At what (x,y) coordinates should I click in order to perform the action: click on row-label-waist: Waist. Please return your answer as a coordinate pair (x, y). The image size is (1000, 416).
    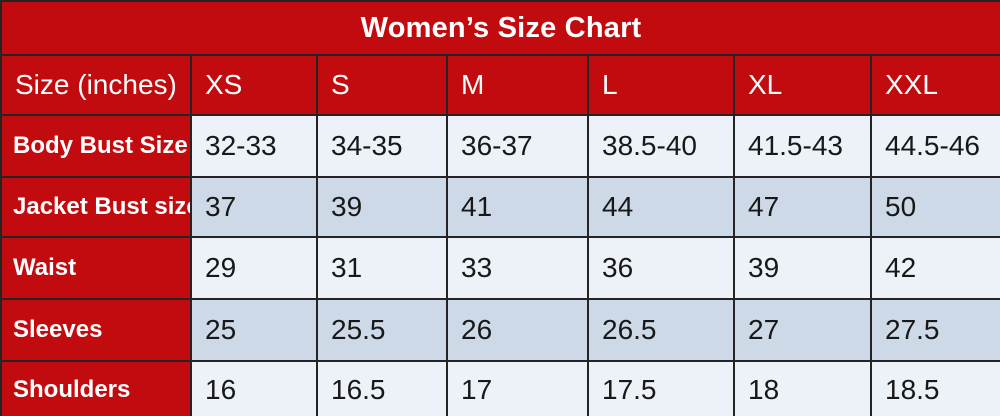
    Looking at the image, I should click on (96, 268).